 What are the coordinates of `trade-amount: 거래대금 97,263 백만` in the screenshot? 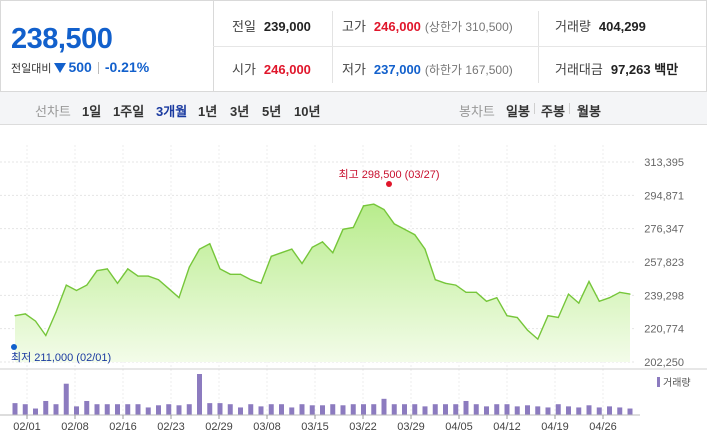 It's located at (616, 68).